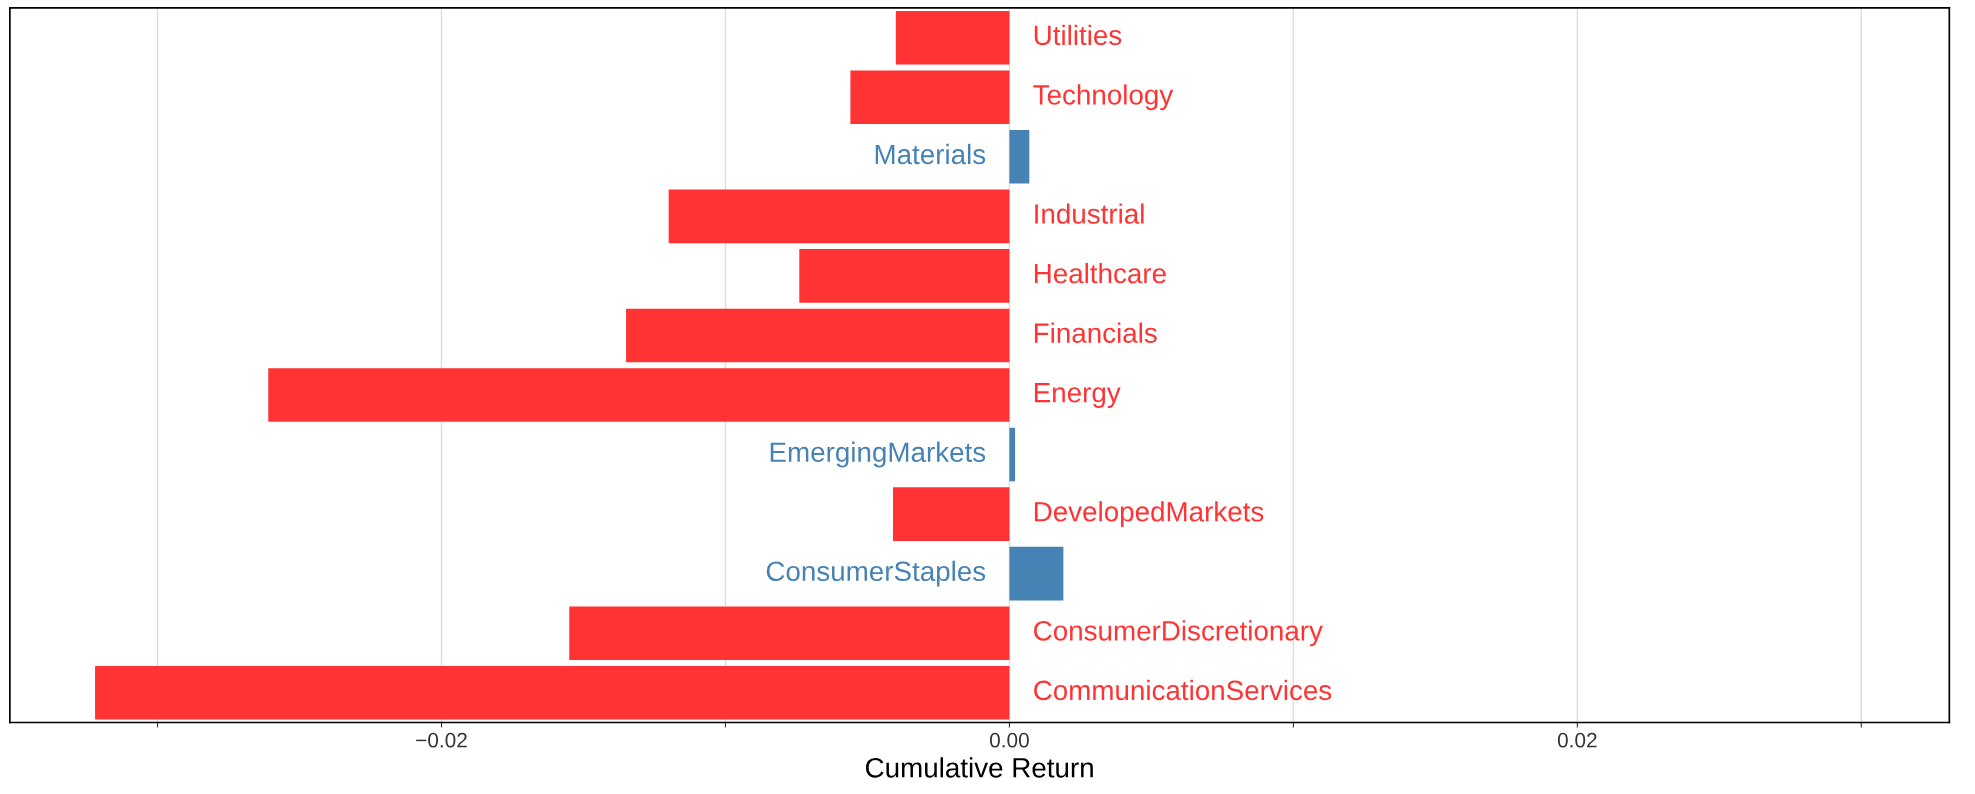 Image resolution: width=1975 pixels, height=794 pixels. Describe the element at coordinates (1100, 273) in the screenshot. I see `y-tick-label: Healthcare` at that location.